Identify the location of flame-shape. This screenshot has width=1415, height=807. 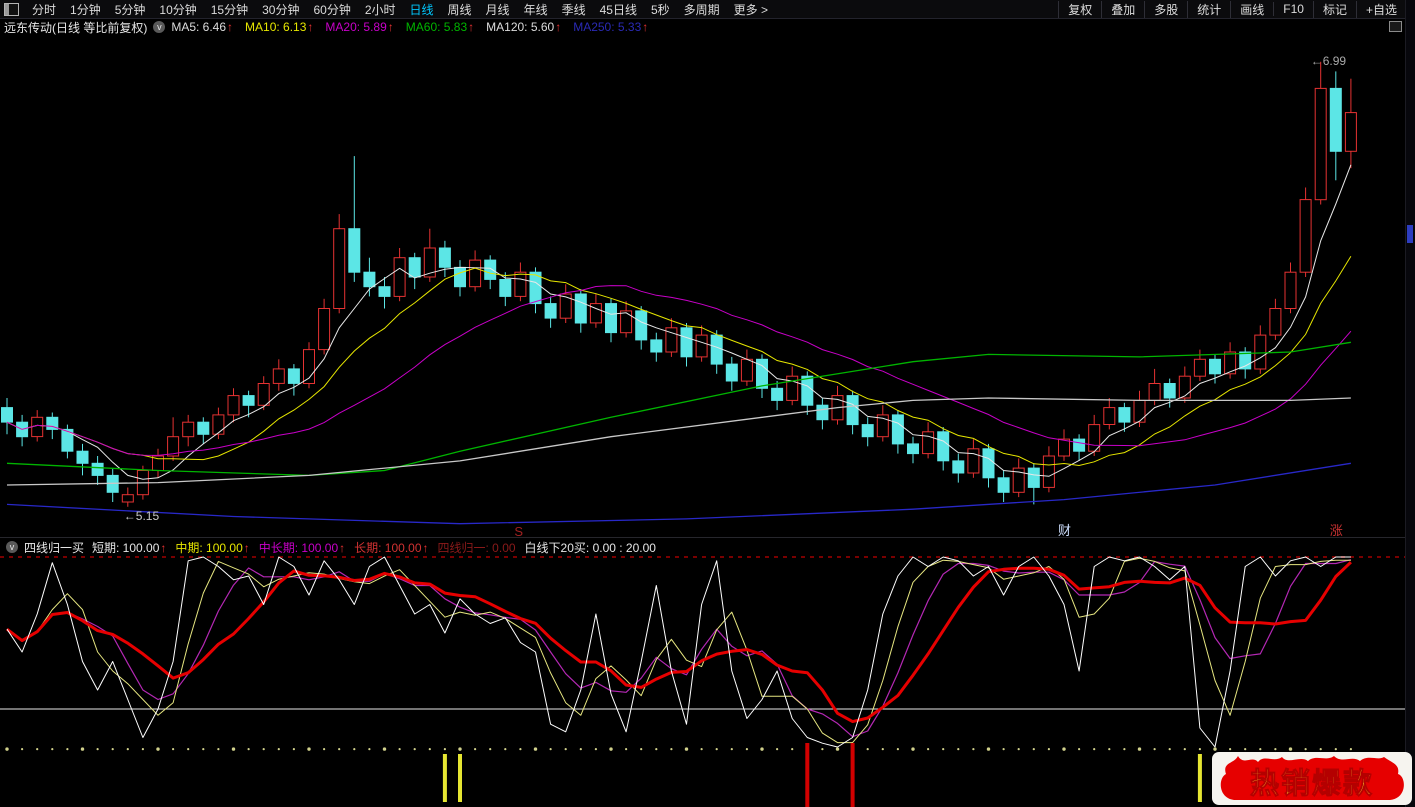
(1312, 778).